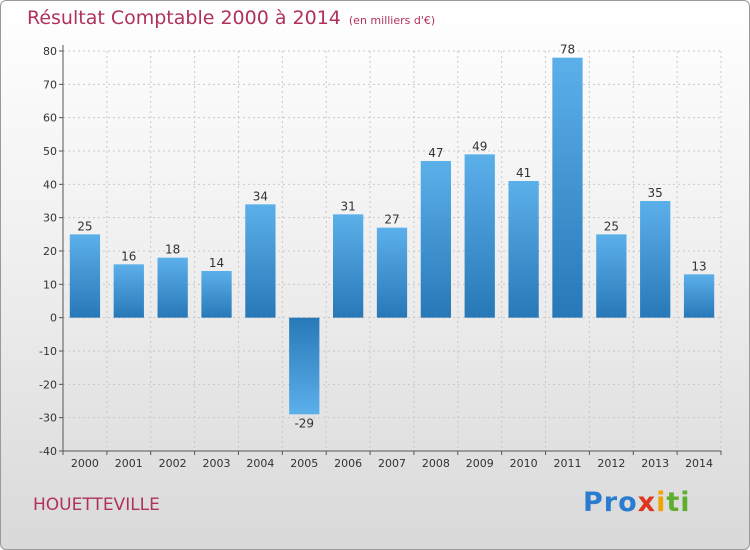 The height and width of the screenshot is (550, 750). What do you see at coordinates (173, 463) in the screenshot?
I see `x-tick-label: 2002` at bounding box center [173, 463].